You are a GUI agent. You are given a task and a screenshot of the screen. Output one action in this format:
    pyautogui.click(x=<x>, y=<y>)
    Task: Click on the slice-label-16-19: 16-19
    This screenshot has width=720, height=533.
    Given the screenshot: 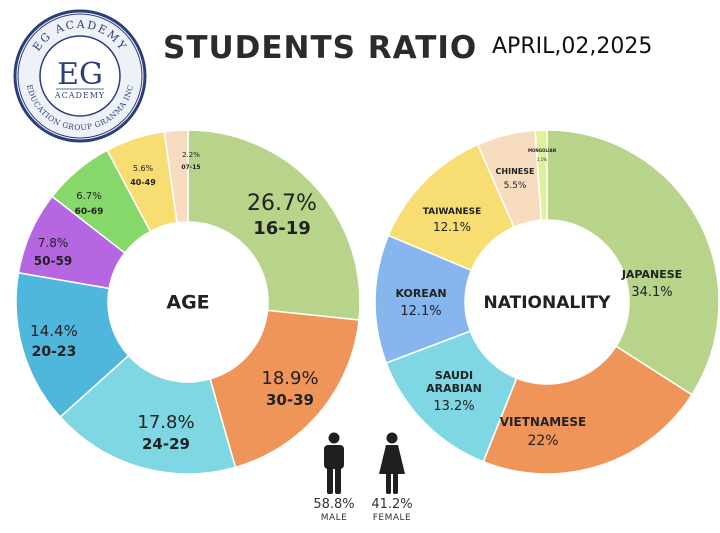 What is the action you would take?
    pyautogui.click(x=282, y=228)
    